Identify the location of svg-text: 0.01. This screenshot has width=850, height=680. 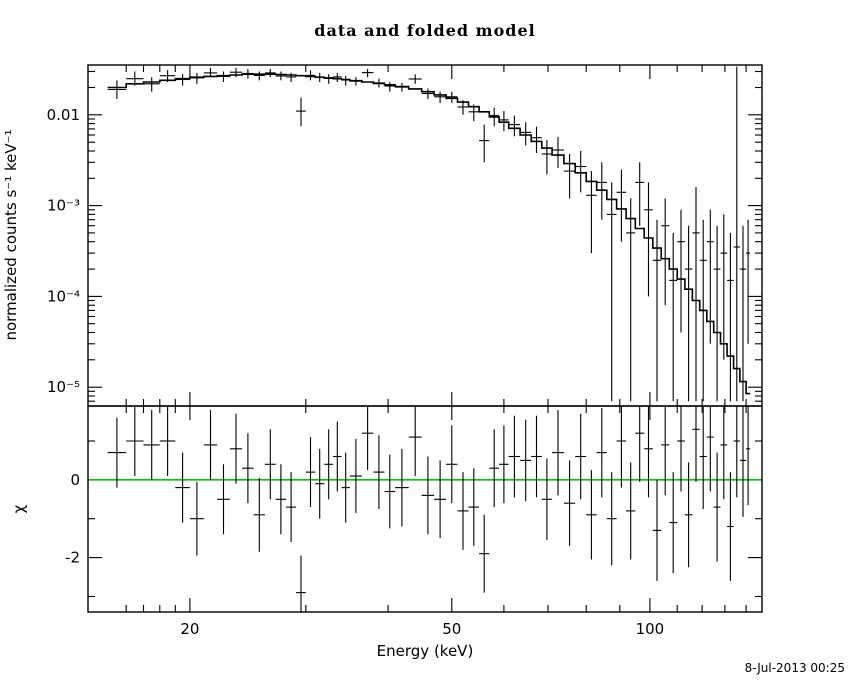
(63, 115).